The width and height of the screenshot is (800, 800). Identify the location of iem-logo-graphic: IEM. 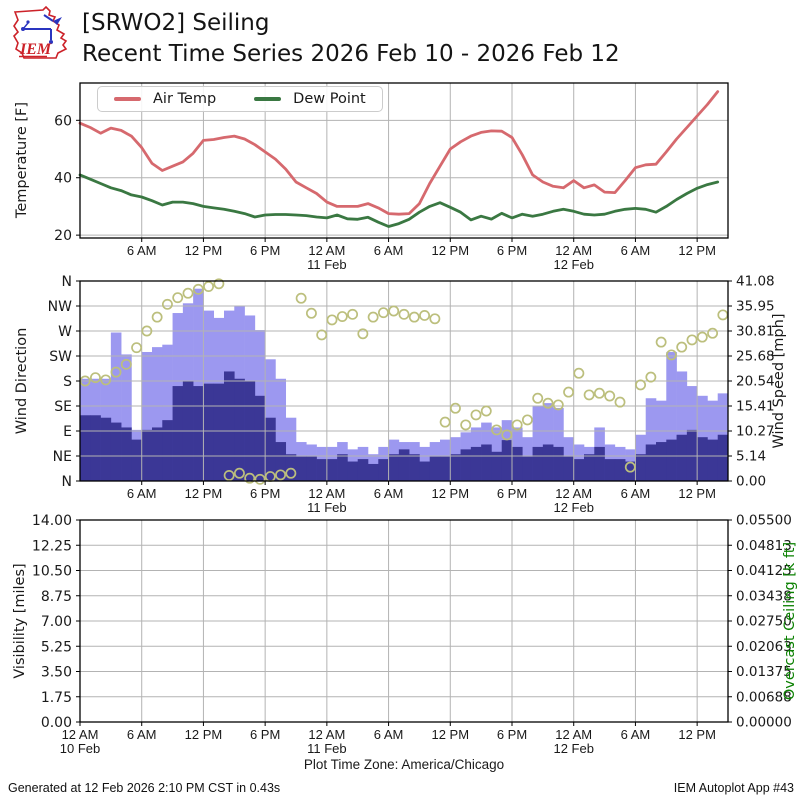
(40, 32).